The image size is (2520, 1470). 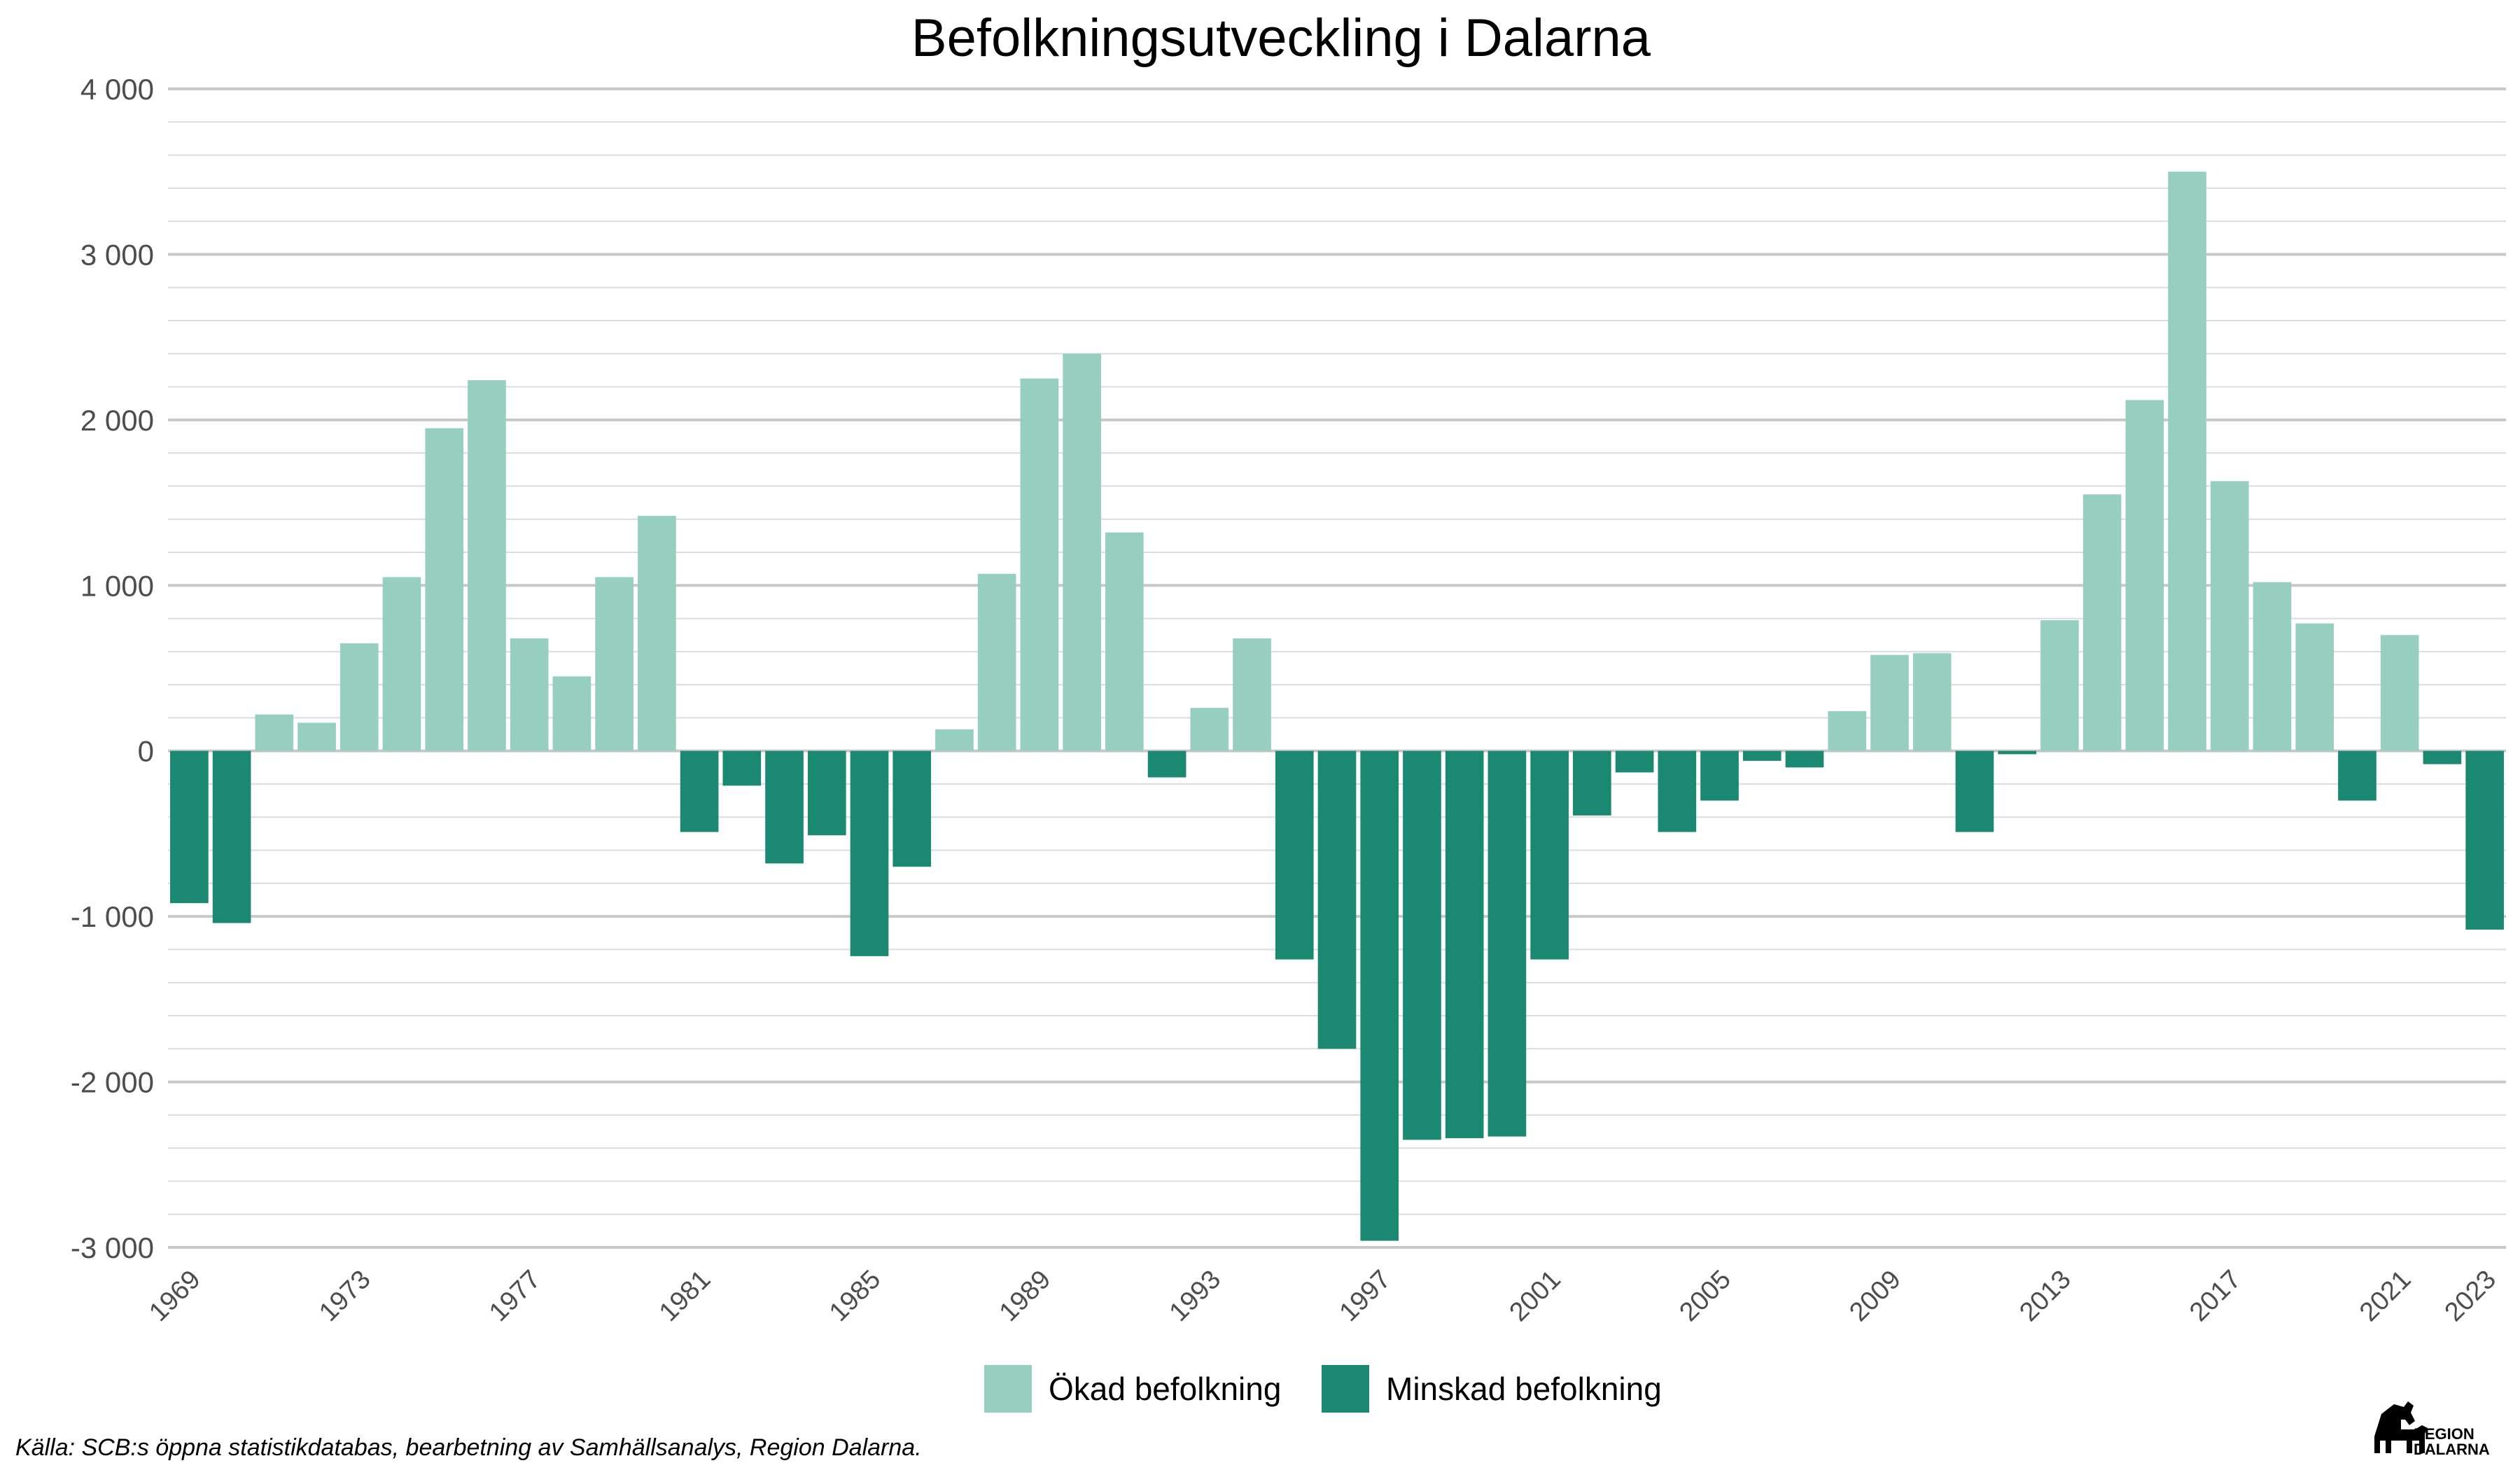 I want to click on bar-2005, so click(x=1719, y=775).